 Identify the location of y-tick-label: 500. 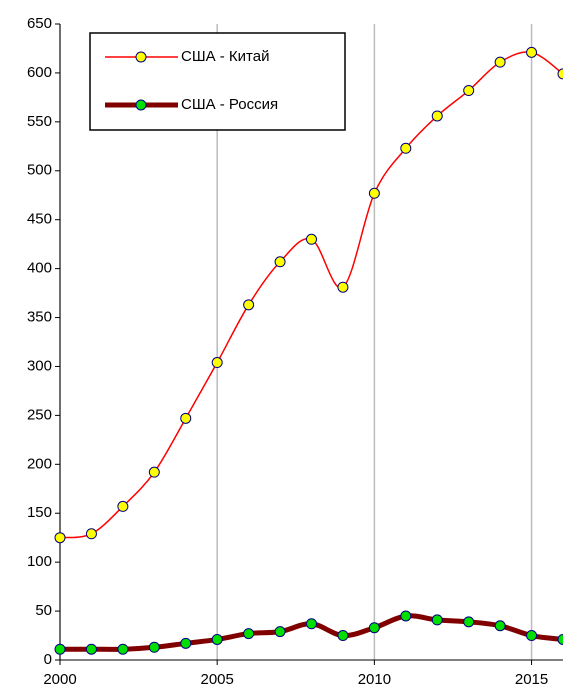
(39, 170).